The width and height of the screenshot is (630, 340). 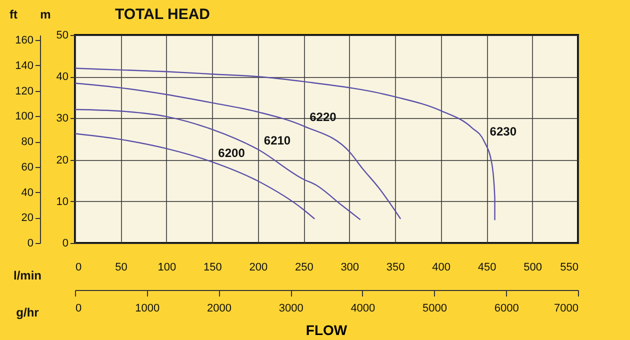 I want to click on x-tick-label: 500, so click(x=533, y=268).